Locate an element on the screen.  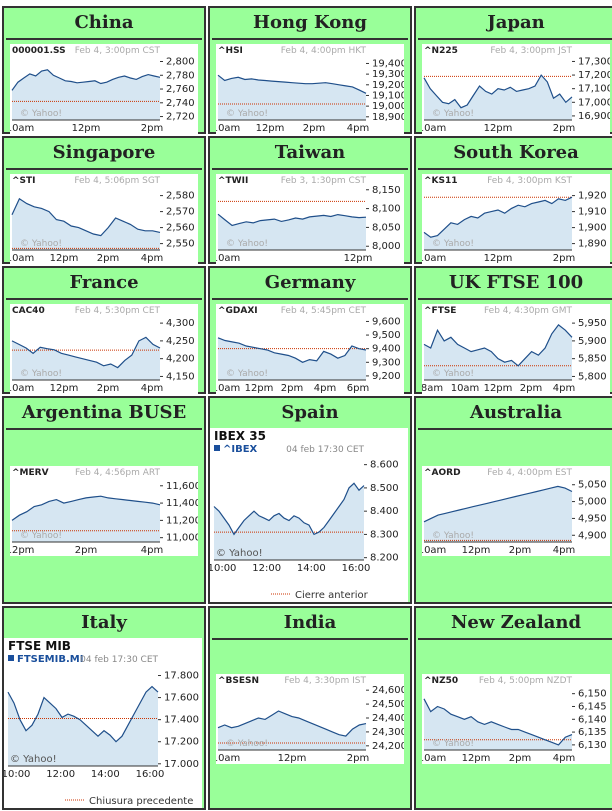
y-tick-label: 24,500 is located at coordinates (388, 704).